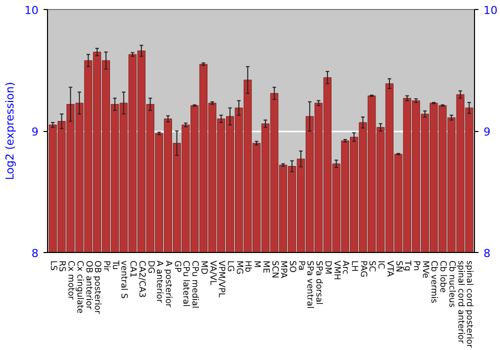 The image size is (500, 350). Describe the element at coordinates (35, 132) in the screenshot. I see `y-tick-label: 9` at that location.